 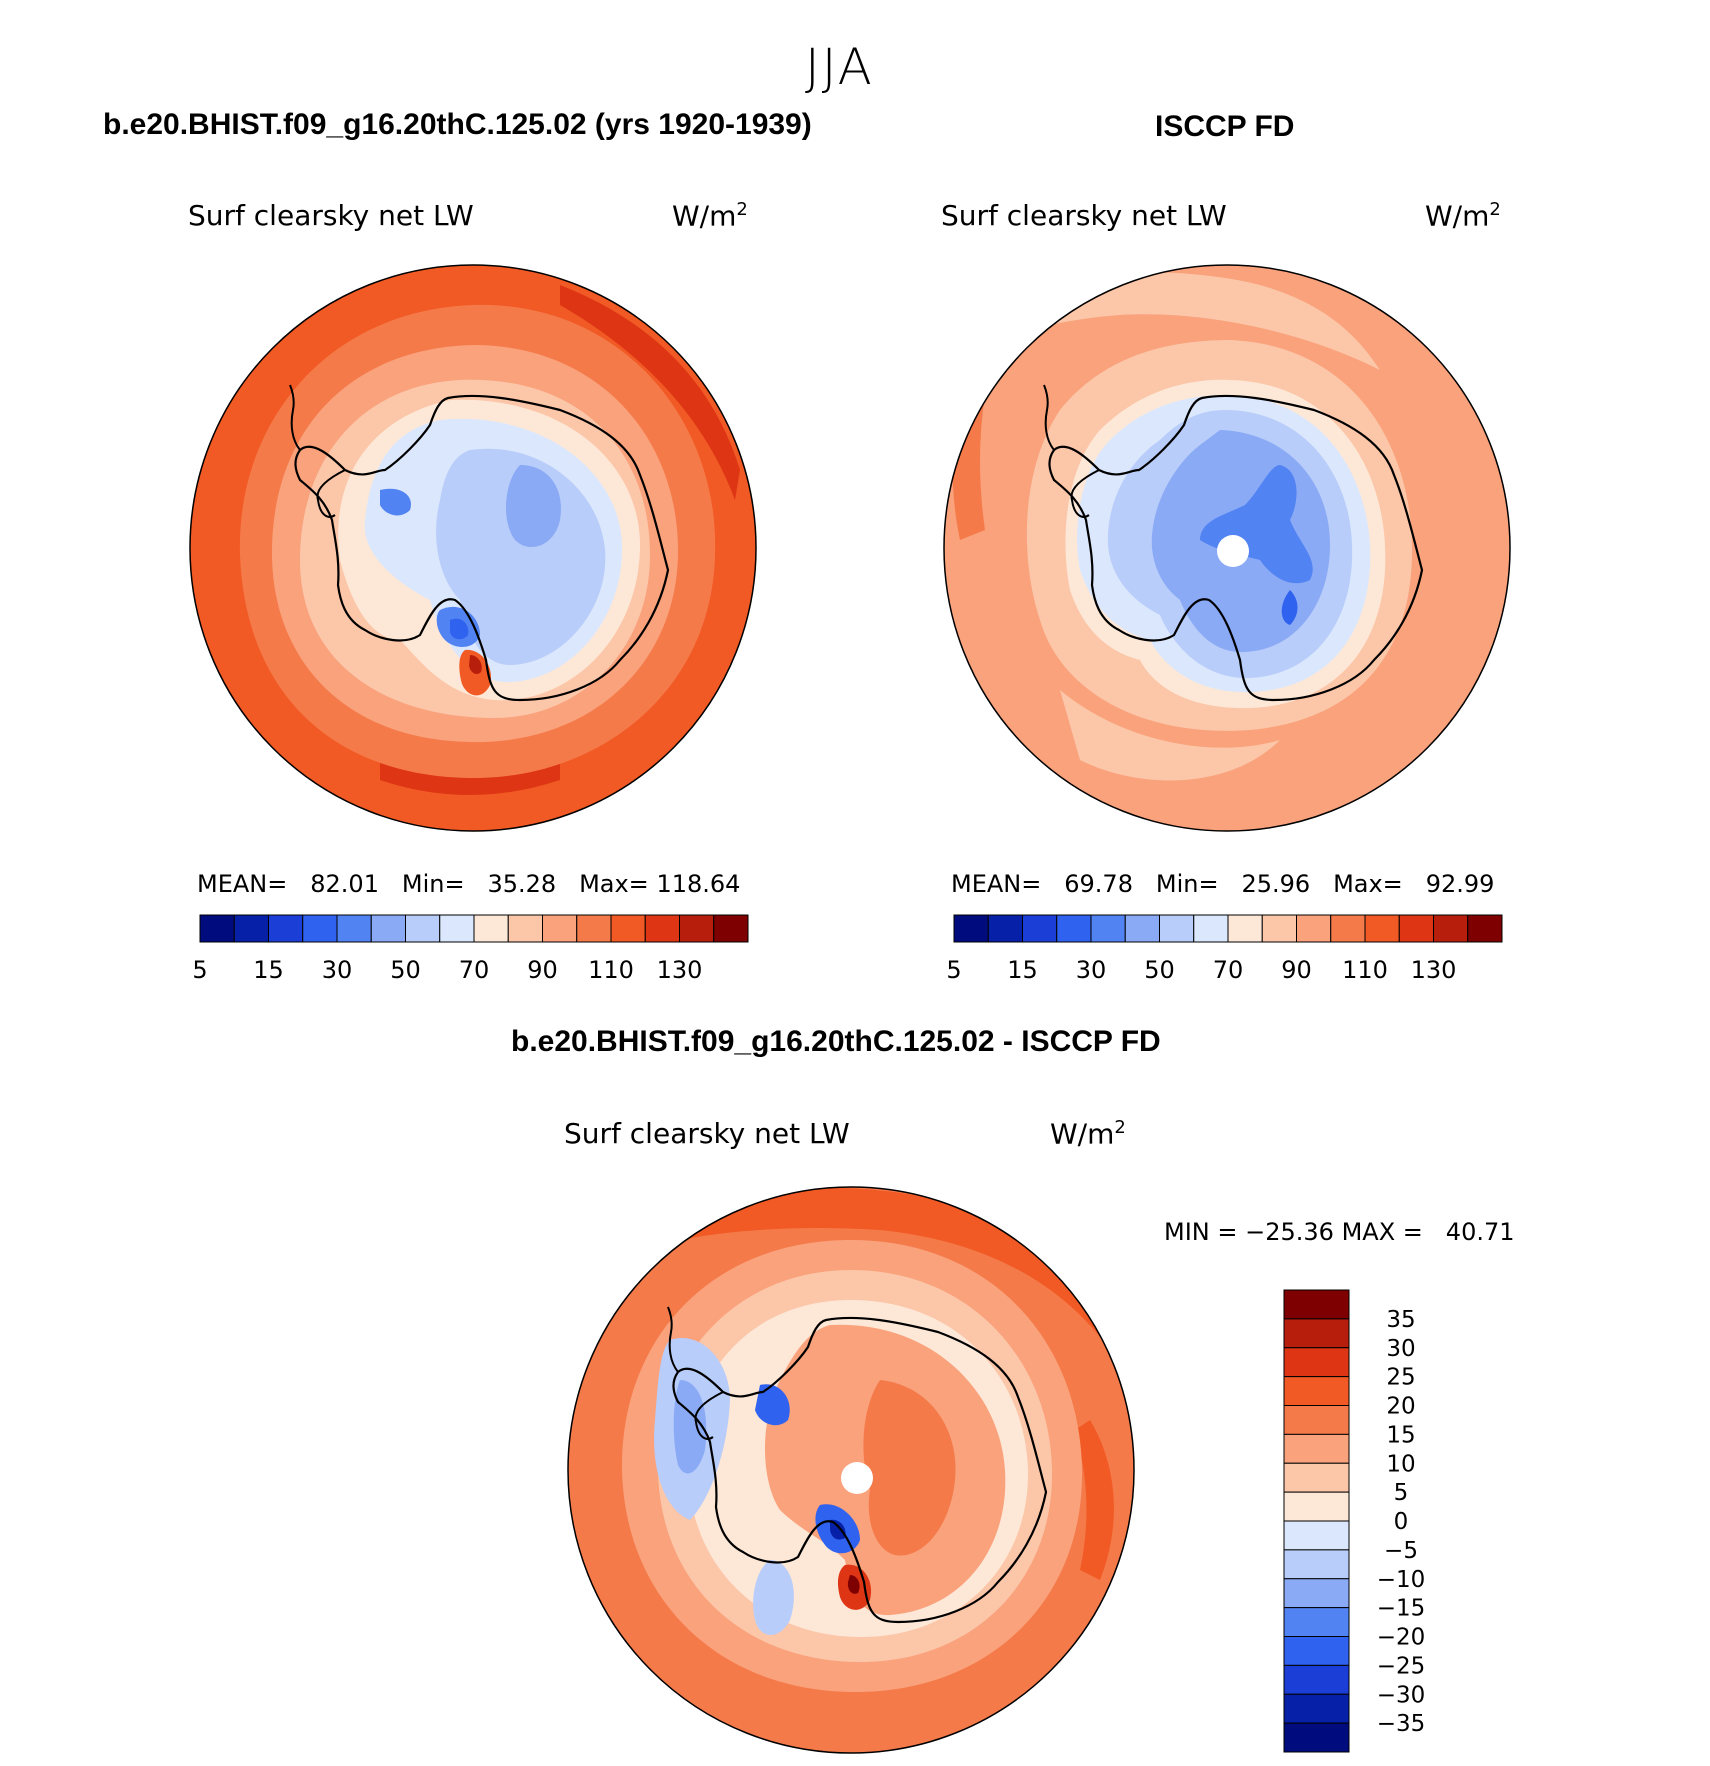 What do you see at coordinates (1401, 1666) in the screenshot?
I see `colorbar-tick-label: −25` at bounding box center [1401, 1666].